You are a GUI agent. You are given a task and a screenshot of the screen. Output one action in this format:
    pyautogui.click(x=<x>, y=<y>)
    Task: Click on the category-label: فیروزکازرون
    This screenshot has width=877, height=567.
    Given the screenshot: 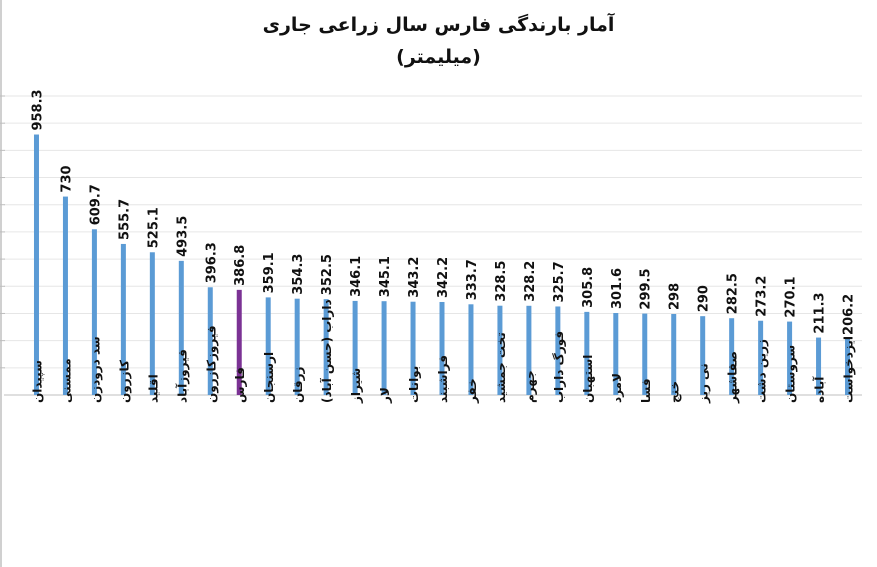 What is the action you would take?
    pyautogui.click(x=211, y=364)
    